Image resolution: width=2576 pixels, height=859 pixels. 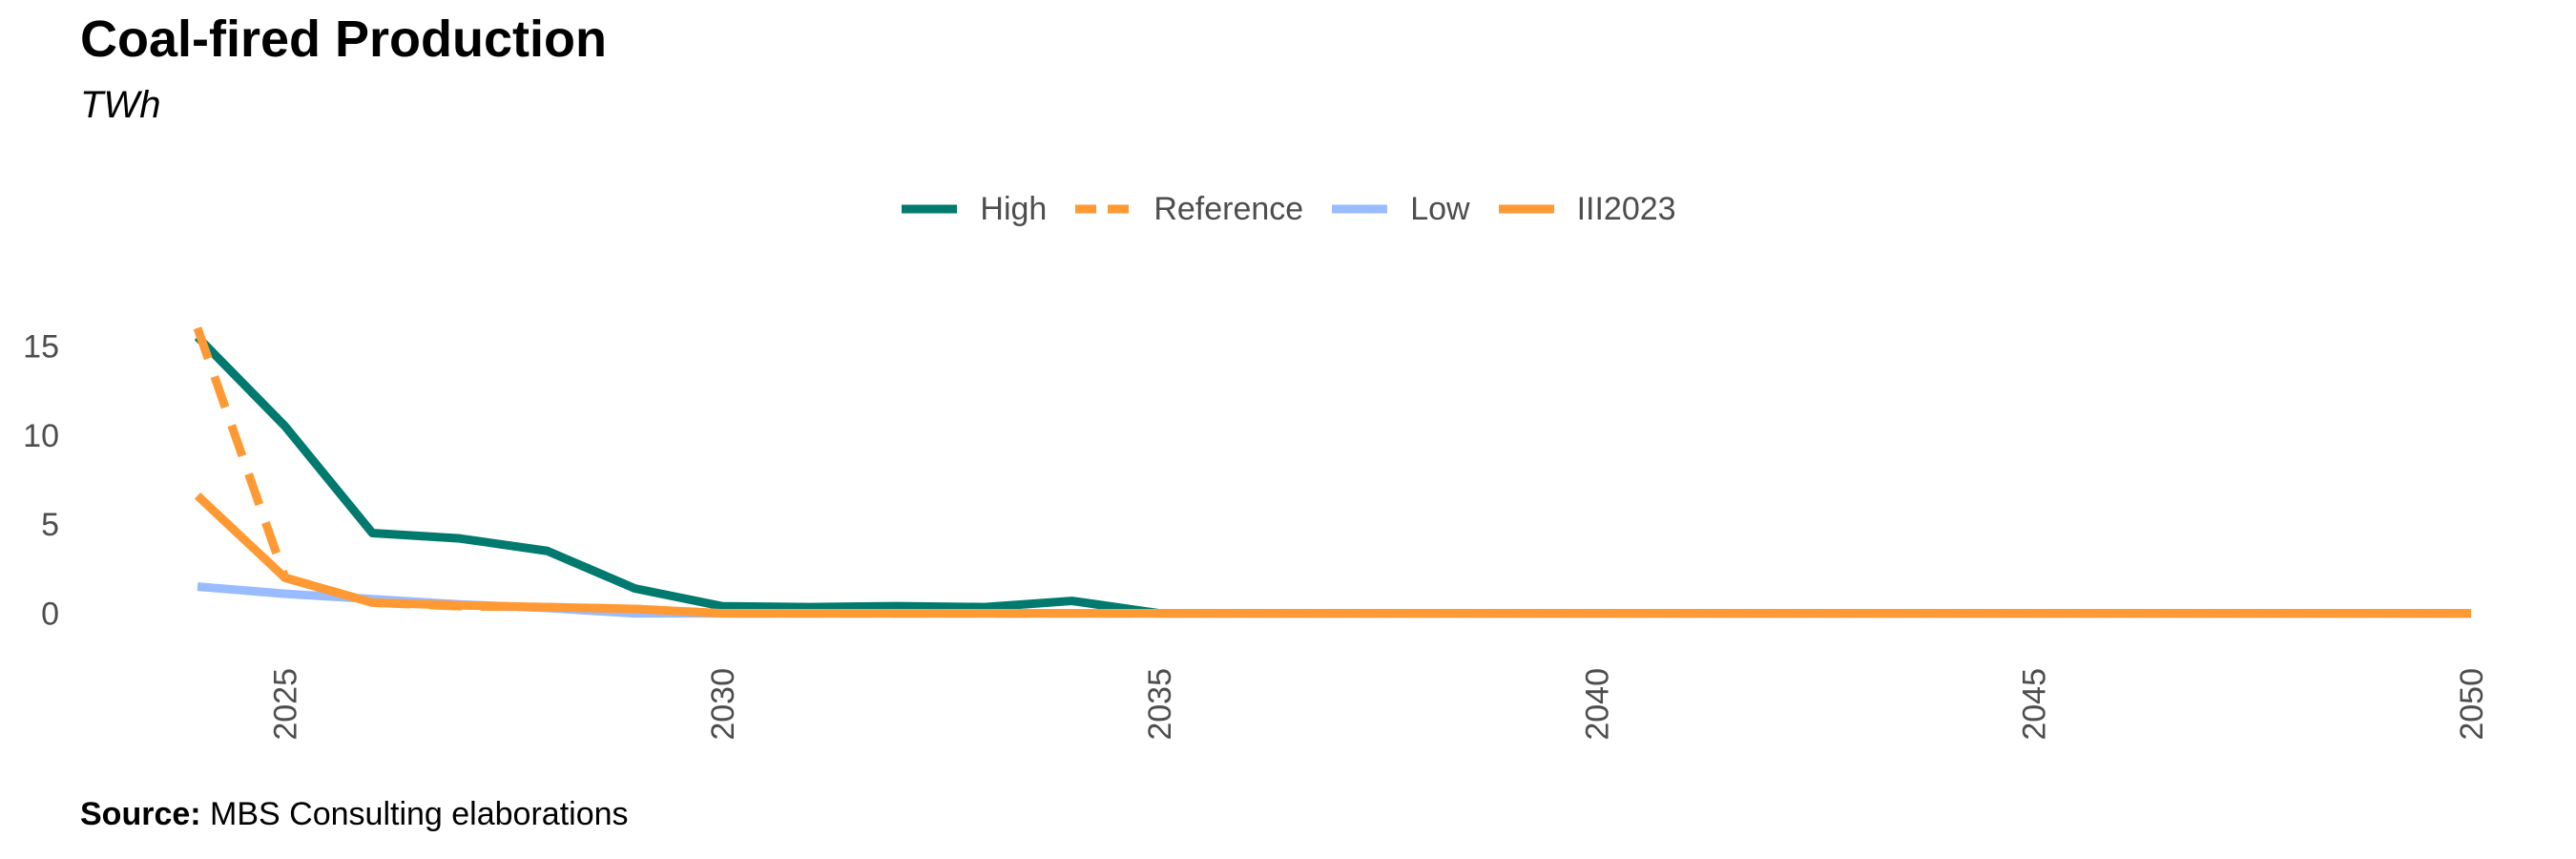 What do you see at coordinates (50, 525) in the screenshot?
I see `y-tick-label: 5` at bounding box center [50, 525].